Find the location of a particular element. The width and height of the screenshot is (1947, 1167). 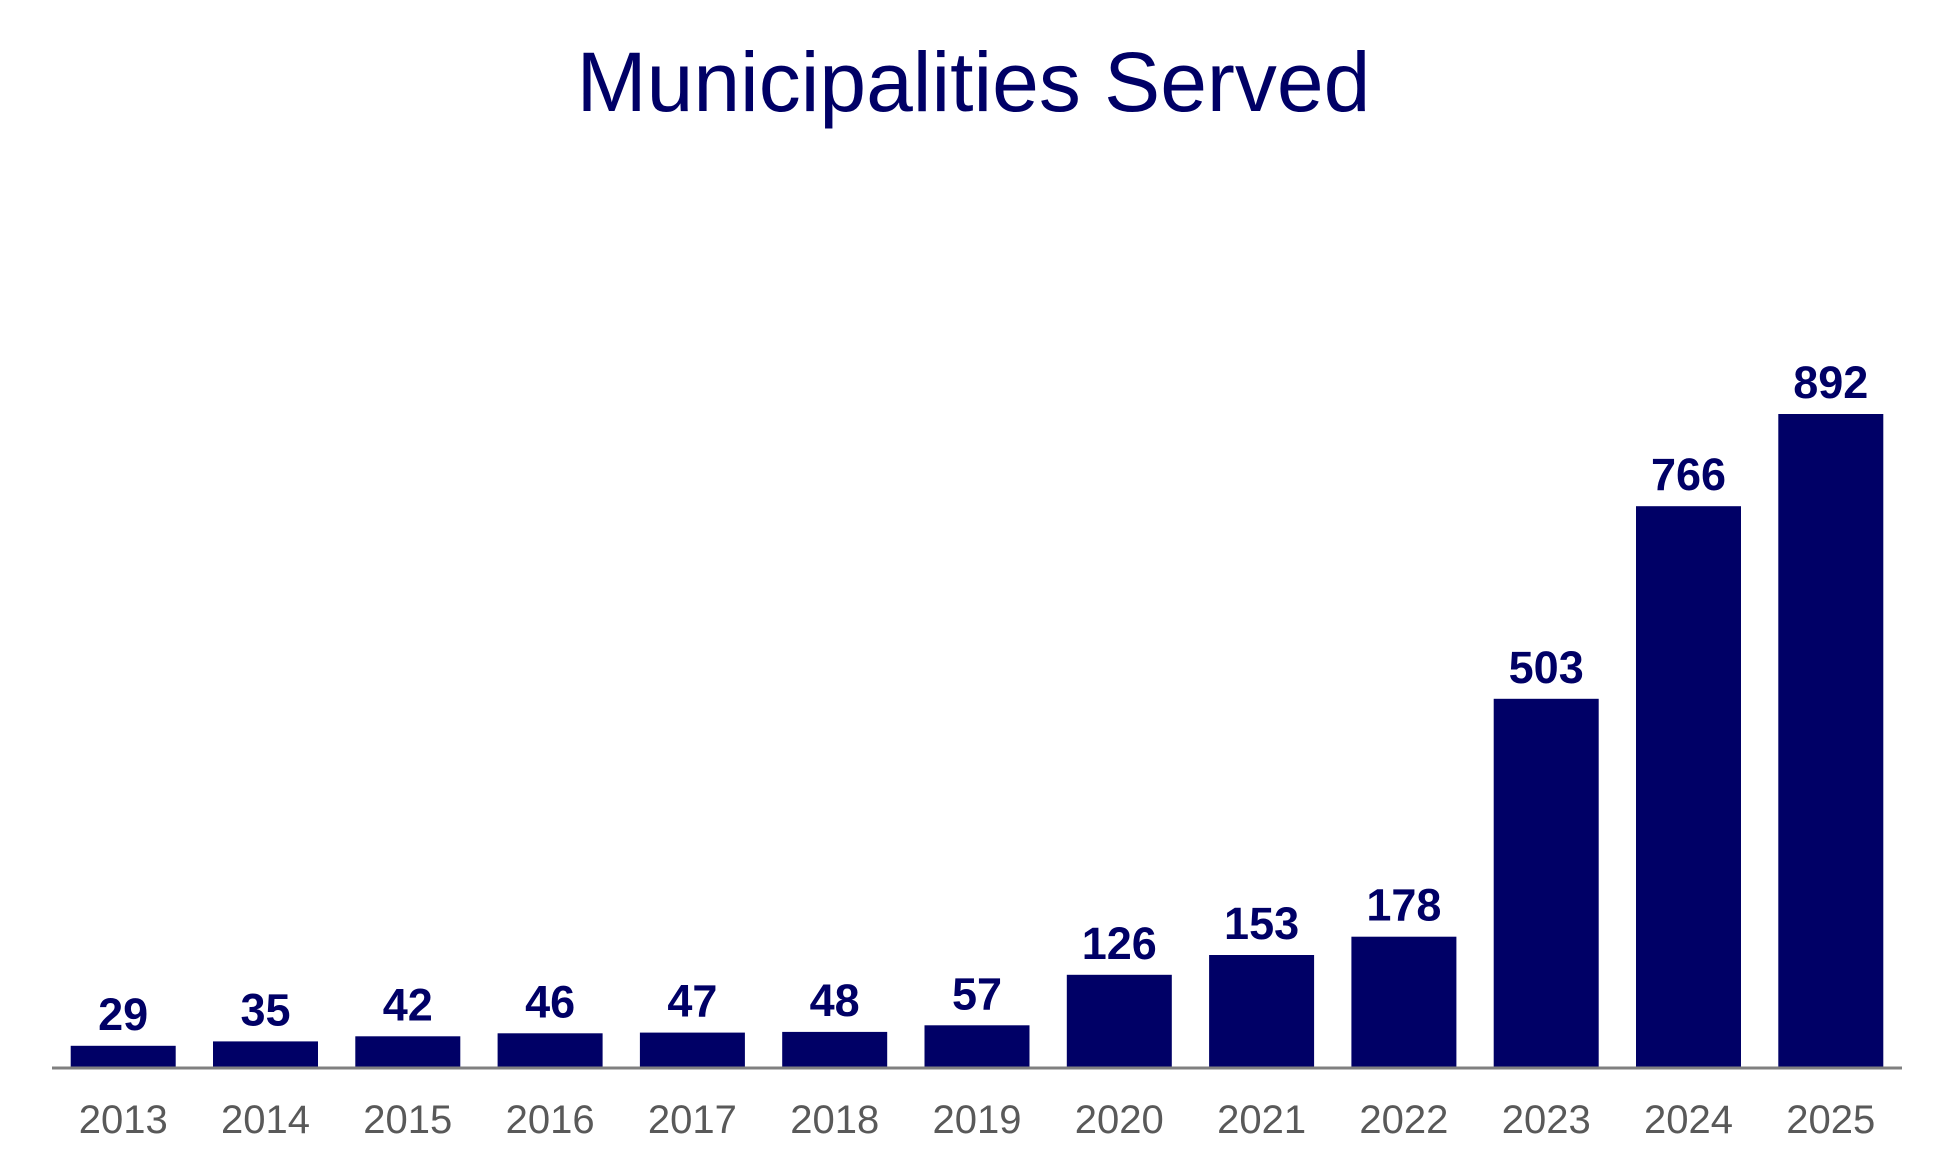

data-label-2023: 503 is located at coordinates (1546, 667).